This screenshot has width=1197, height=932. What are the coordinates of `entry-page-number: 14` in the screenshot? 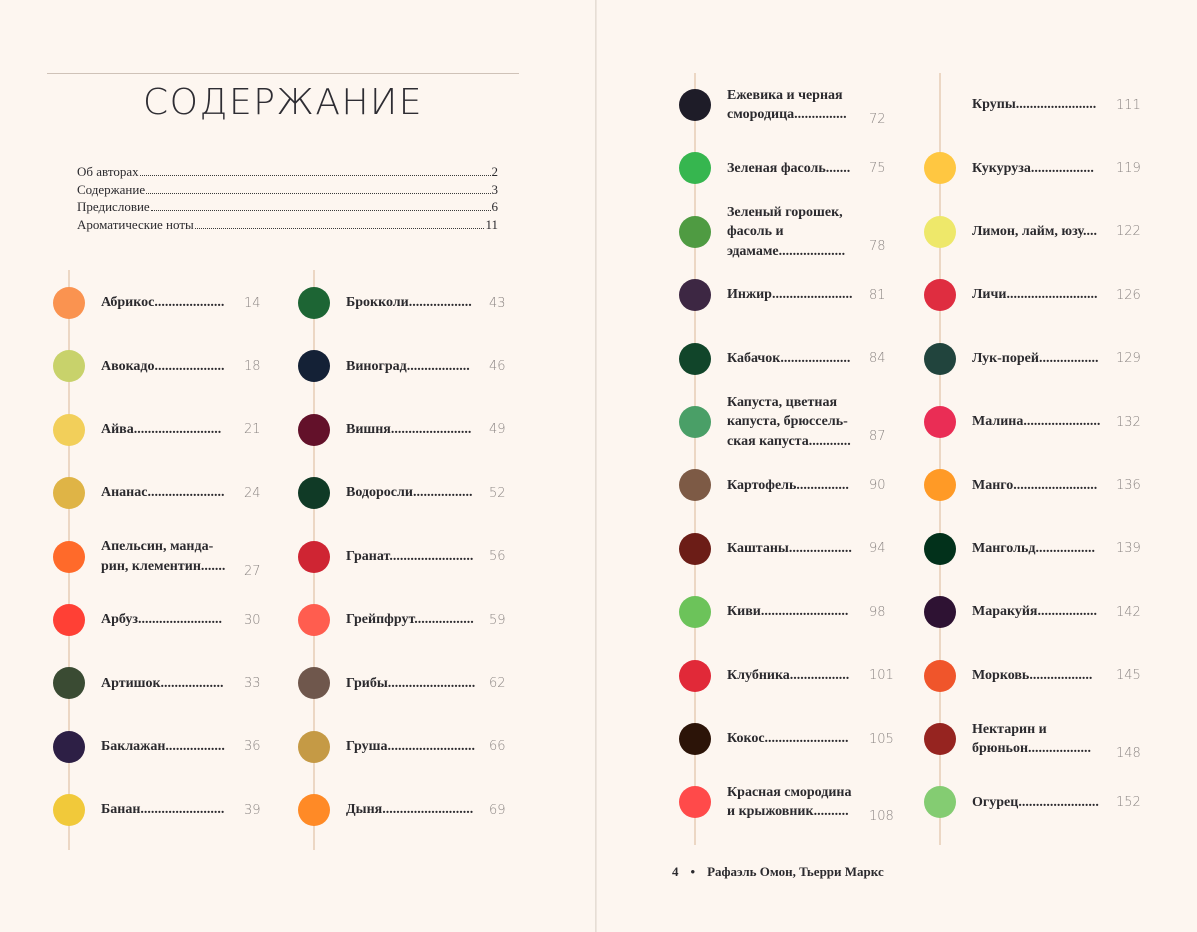 It's located at (252, 303).